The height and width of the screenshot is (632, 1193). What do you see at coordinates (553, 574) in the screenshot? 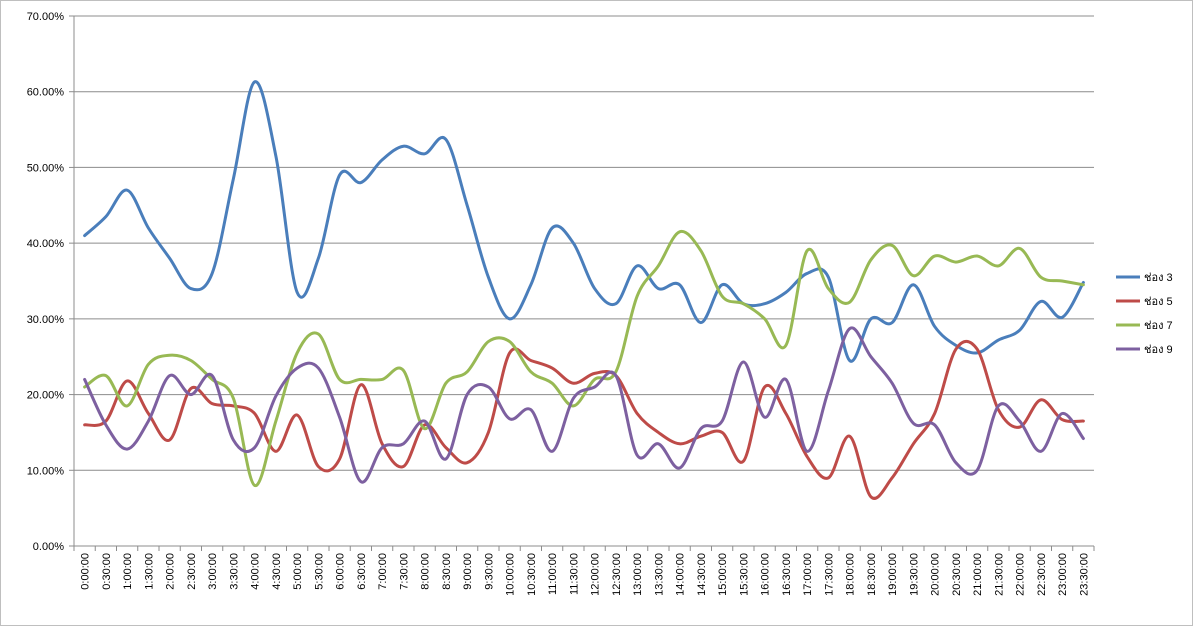
I see `x-tick-label: 11:00:00` at bounding box center [553, 574].